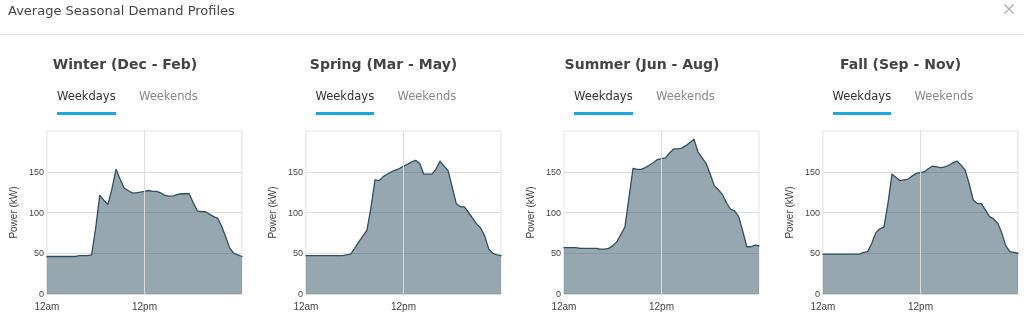  I want to click on chart-title: Spring (Mar - May), so click(383, 64).